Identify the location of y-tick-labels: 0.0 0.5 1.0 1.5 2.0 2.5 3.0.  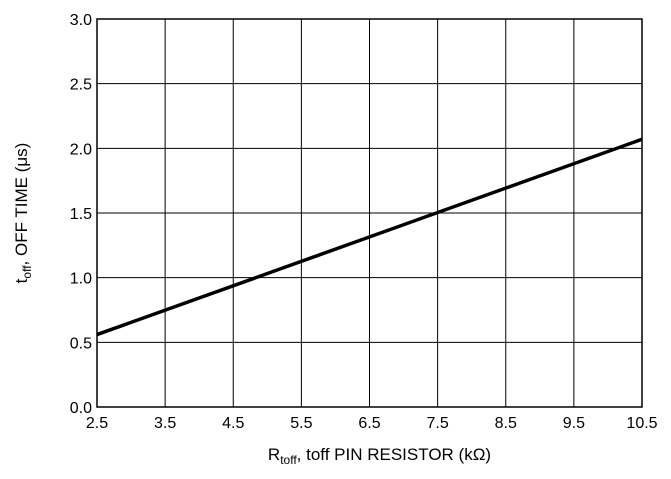
(81, 214).